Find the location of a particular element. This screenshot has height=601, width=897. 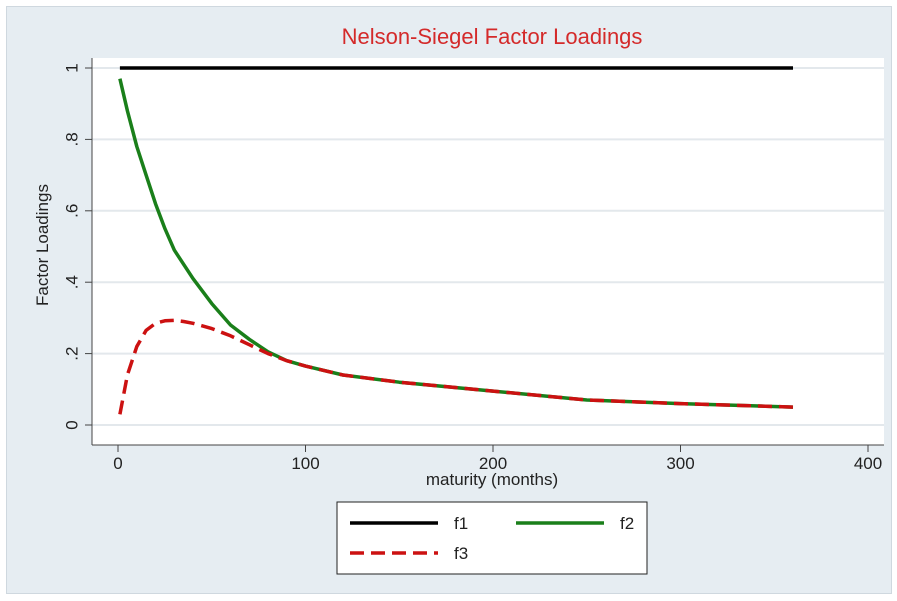

x-tick-label: 100 is located at coordinates (305, 463).